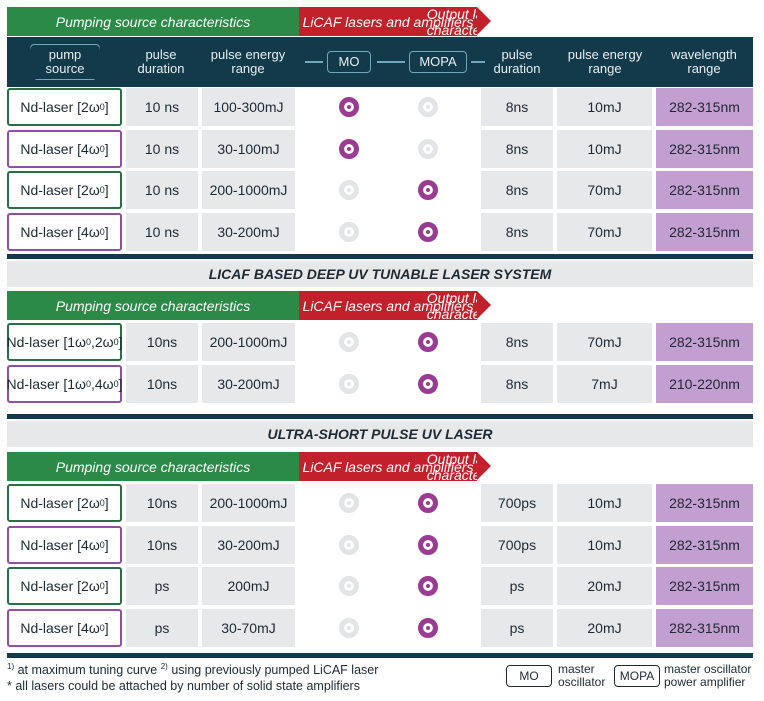 The width and height of the screenshot is (764, 701). What do you see at coordinates (395, 466) in the screenshot?
I see `band-licaf-label-3: LiCAF lasers and amplifiers` at bounding box center [395, 466].